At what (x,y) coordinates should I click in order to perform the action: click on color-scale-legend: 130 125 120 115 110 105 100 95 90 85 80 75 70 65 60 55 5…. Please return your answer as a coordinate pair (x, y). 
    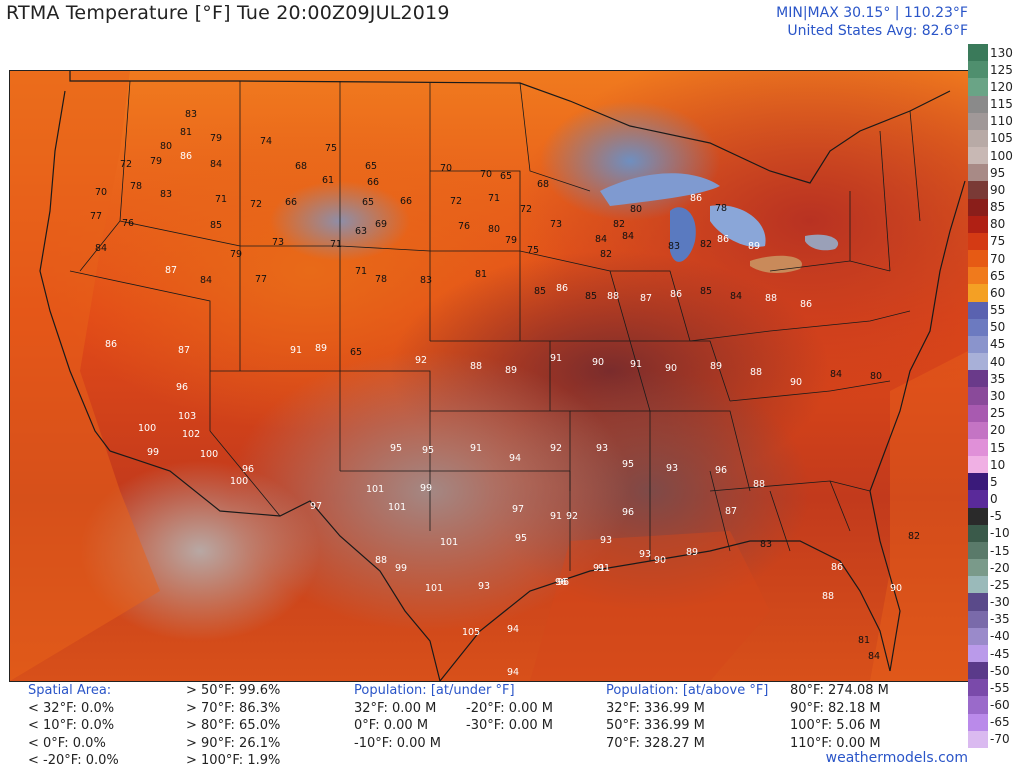
    Looking at the image, I should click on (990, 396).